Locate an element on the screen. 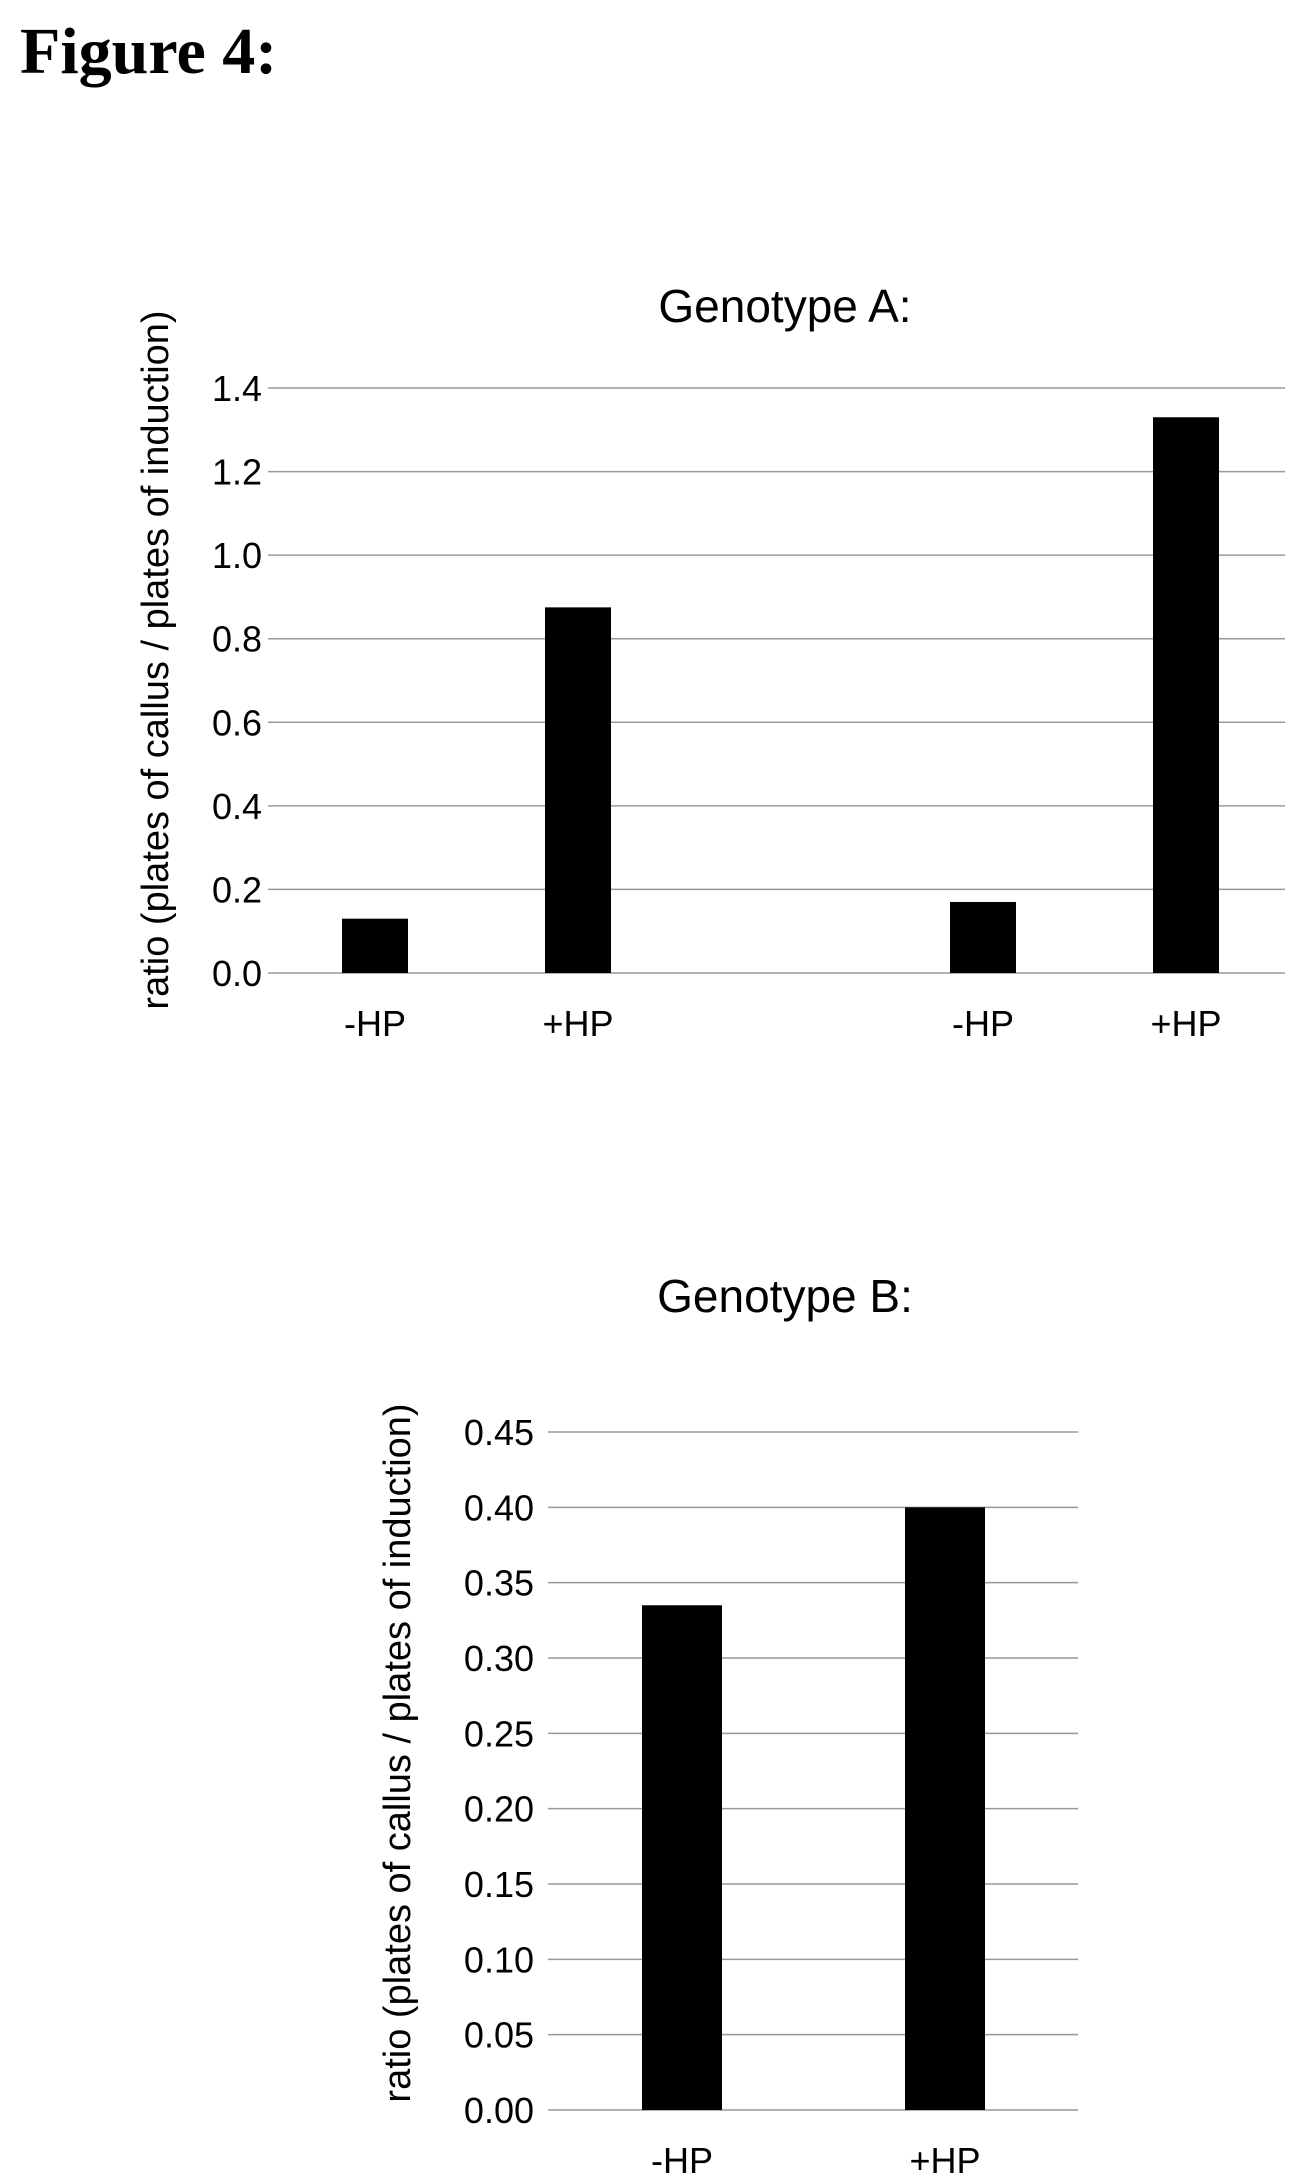  figure-title: Figure 4: is located at coordinates (149, 51).